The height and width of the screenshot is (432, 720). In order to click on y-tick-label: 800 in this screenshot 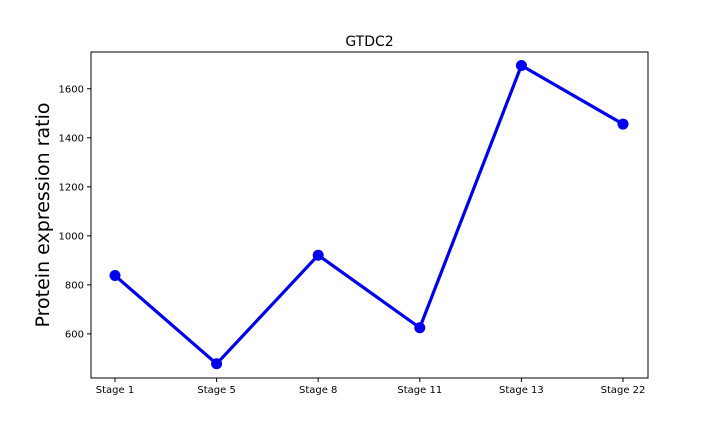, I will do `click(74, 285)`.